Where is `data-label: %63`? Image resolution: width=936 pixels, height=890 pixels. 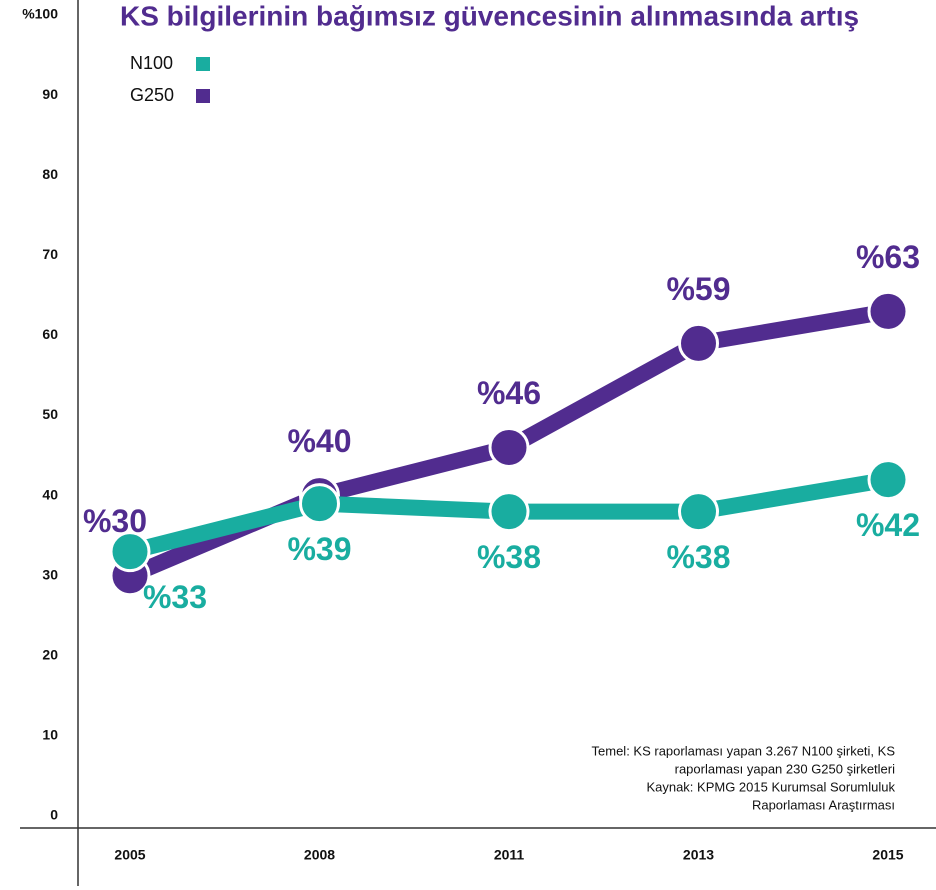
data-label: %63 is located at coordinates (888, 257).